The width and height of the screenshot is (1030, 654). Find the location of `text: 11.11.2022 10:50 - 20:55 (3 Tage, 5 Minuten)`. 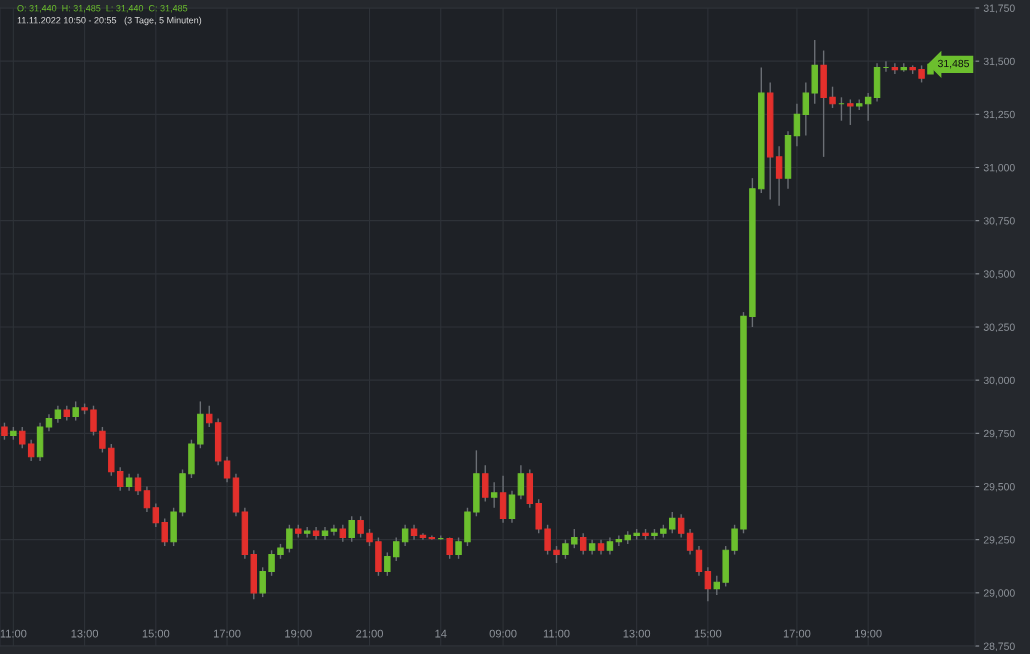

text: 11.11.2022 10:50 - 20:55 (3 Tage, 5 Minuten) is located at coordinates (109, 21).